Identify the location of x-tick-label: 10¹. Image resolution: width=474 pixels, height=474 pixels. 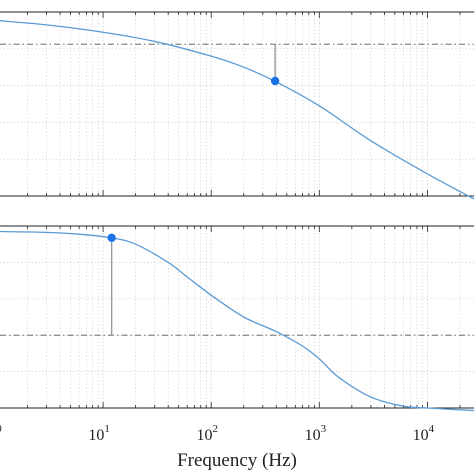
(99, 433).